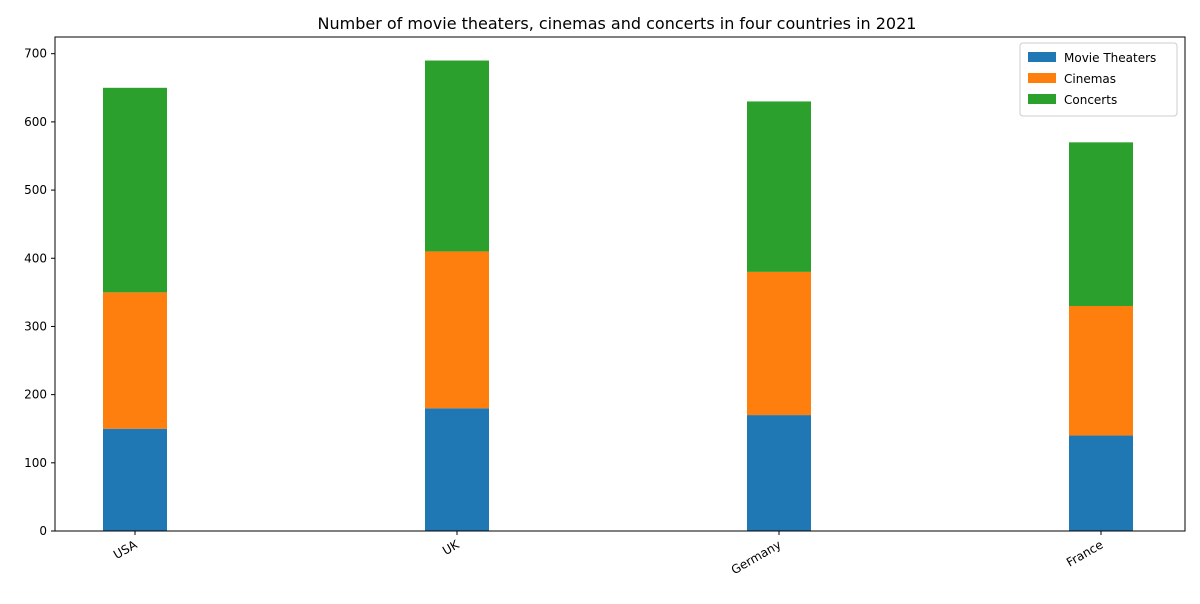  I want to click on y-tick-label: 600, so click(35, 122).